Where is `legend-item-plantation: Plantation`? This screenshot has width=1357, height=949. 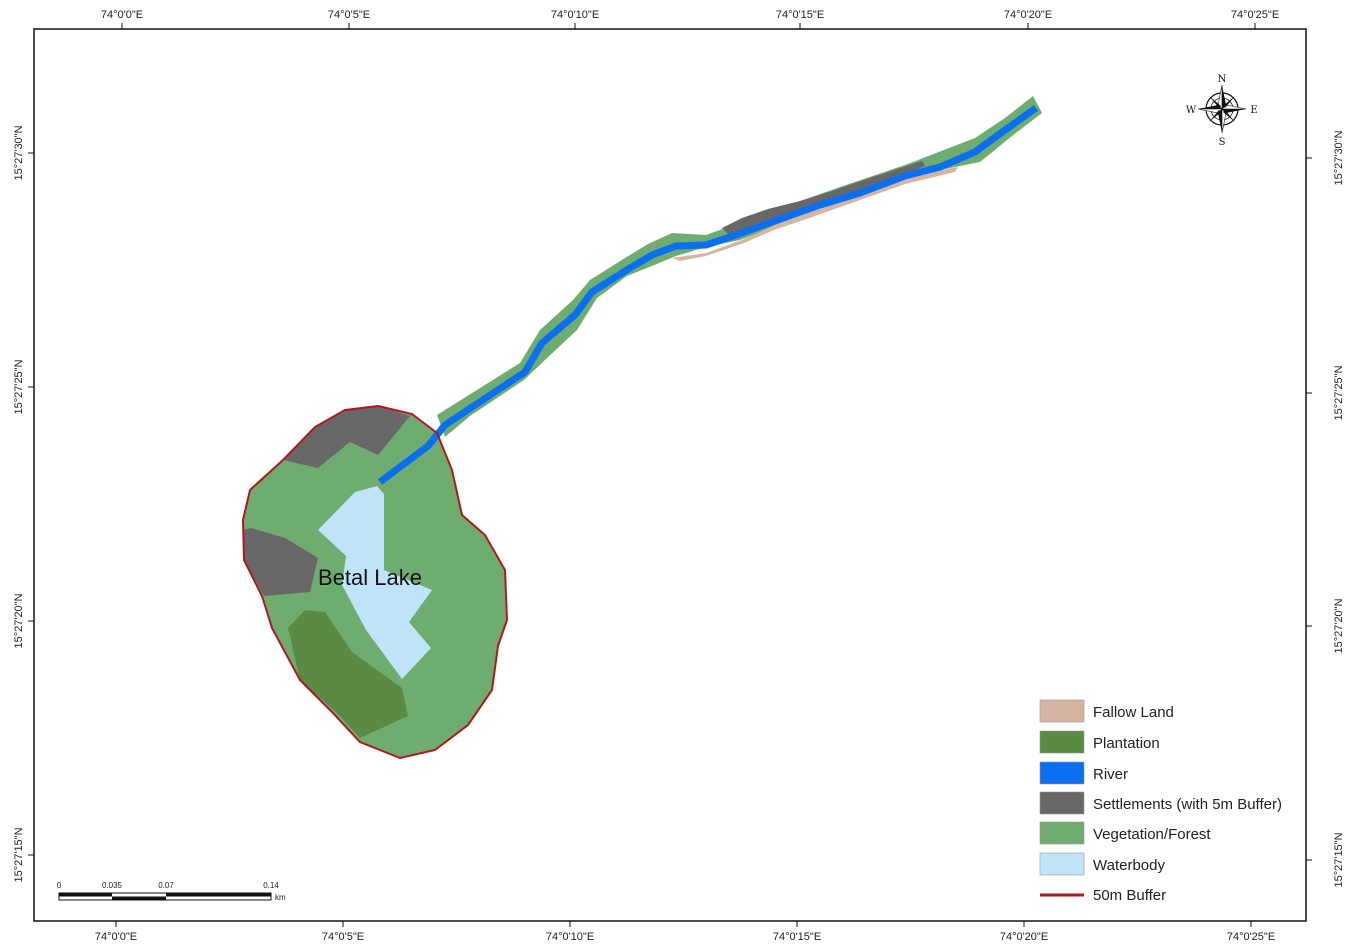 legend-item-plantation: Plantation is located at coordinates (1099, 742).